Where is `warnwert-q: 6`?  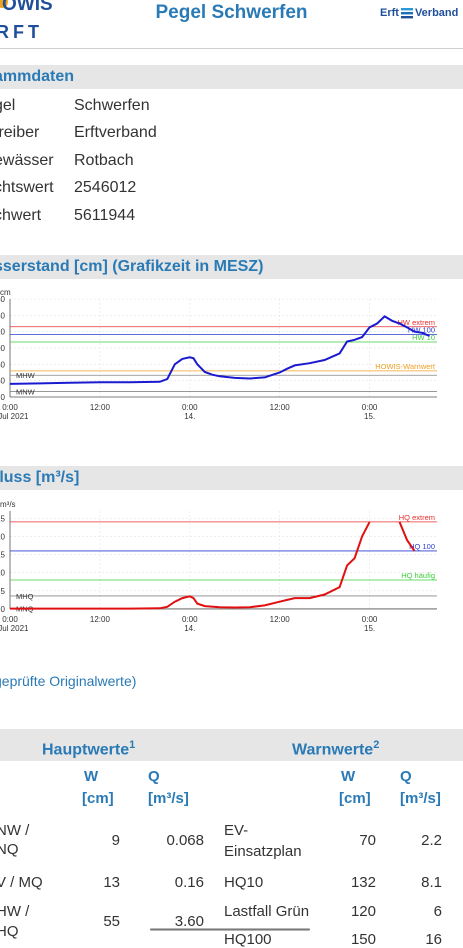 warnwert-q: 6 is located at coordinates (437, 911).